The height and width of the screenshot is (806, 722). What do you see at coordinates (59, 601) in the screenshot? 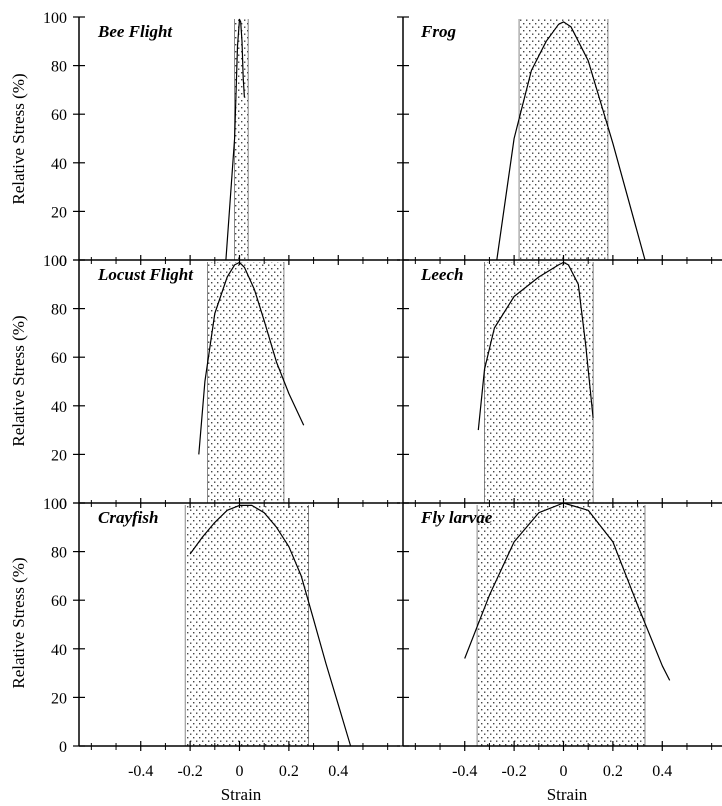
I see `y-tick-label-crayfish-60: 60` at bounding box center [59, 601].